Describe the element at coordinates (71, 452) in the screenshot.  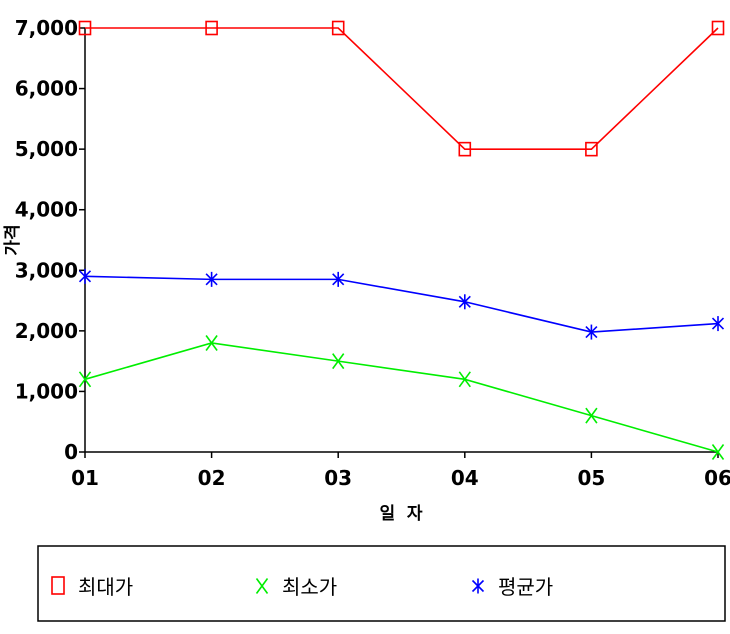
I see `y-tick-label: 0` at that location.